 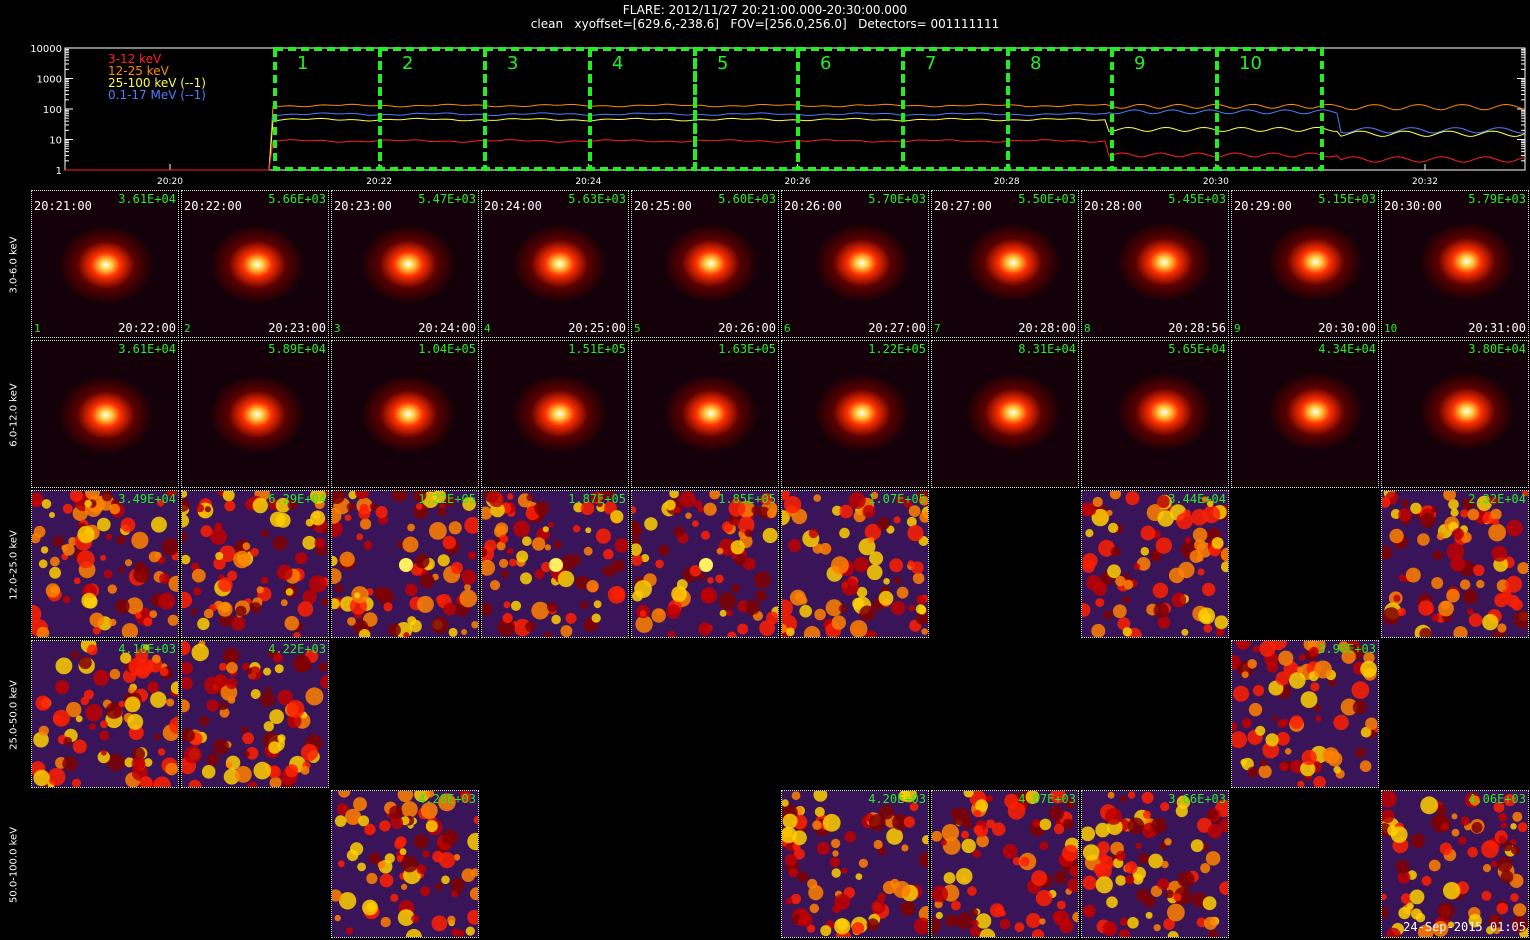 What do you see at coordinates (14, 715) in the screenshot?
I see `energy-band-label: 25.0-50.0 keV` at bounding box center [14, 715].